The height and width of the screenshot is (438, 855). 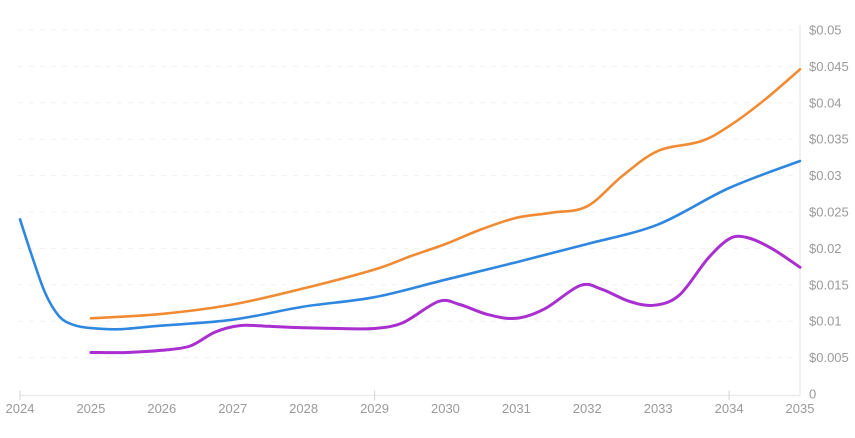 I want to click on y-tick-label: $0.01, so click(x=825, y=321).